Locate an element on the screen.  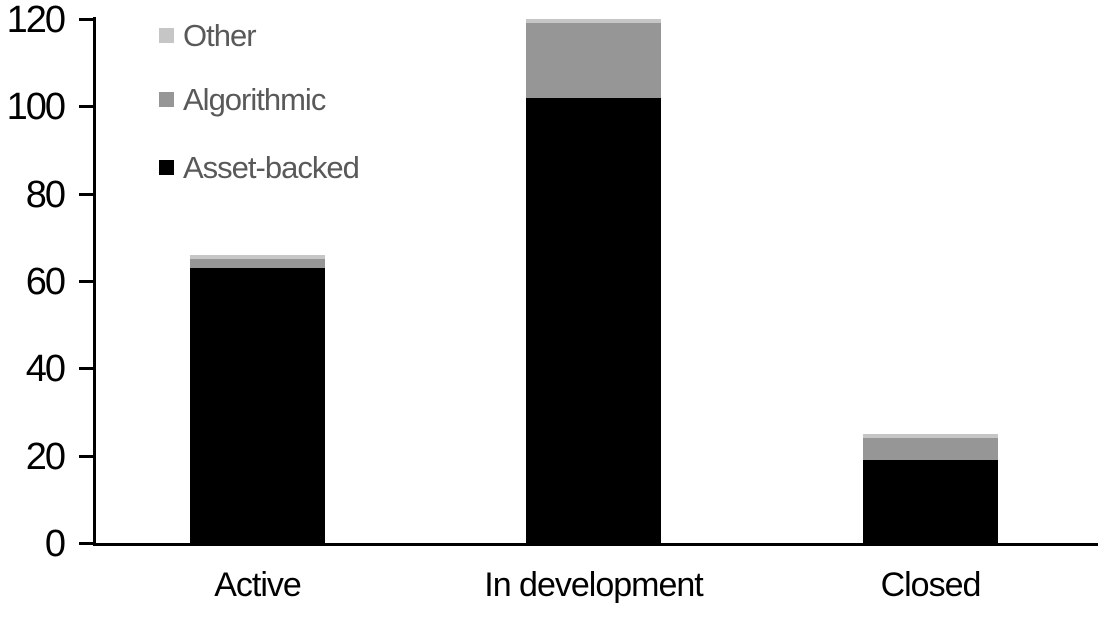
legend-item: Asset-backed is located at coordinates (259, 167).